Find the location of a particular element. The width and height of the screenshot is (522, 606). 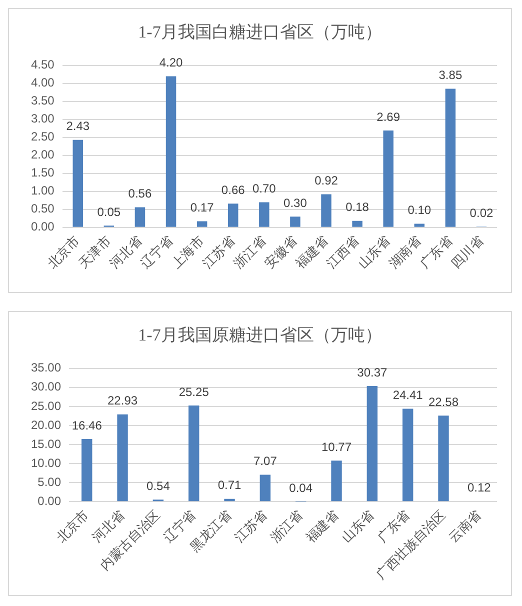

data-label: 7.07 is located at coordinates (266, 461).